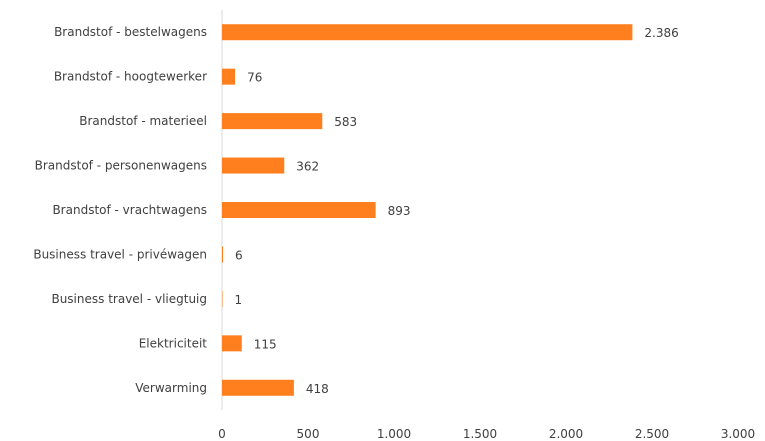 Image resolution: width=765 pixels, height=441 pixels. Describe the element at coordinates (566, 434) in the screenshot. I see `x-tick-label: 2.000` at that location.